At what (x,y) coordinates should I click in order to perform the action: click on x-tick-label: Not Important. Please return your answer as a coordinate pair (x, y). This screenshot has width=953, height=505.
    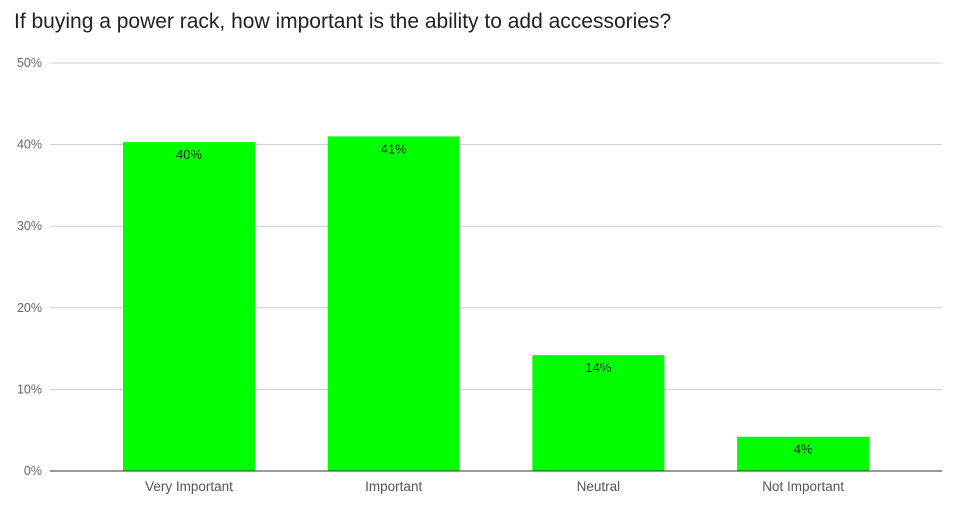
    Looking at the image, I should click on (803, 486).